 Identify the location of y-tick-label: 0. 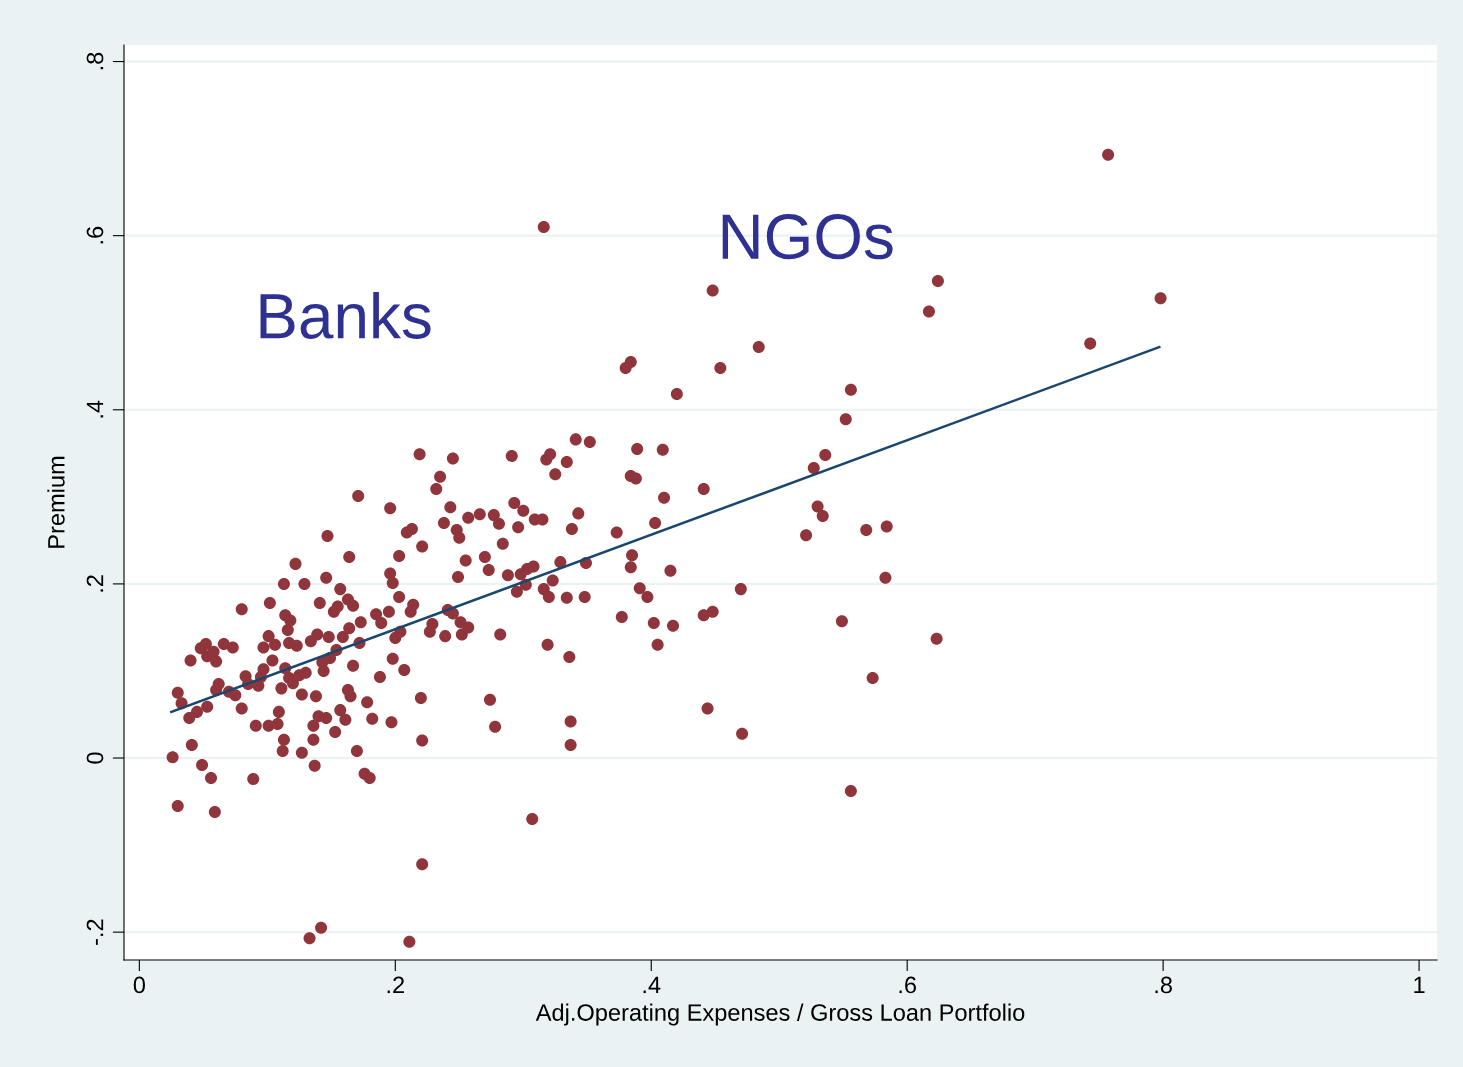
(95, 758).